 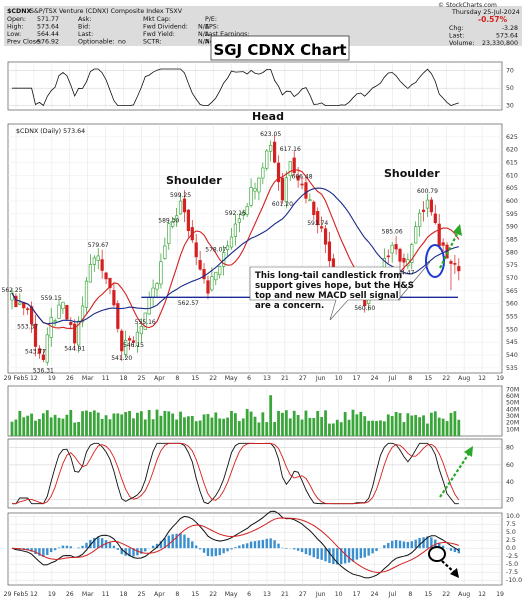 What do you see at coordinates (500, 43) in the screenshot?
I see `header-value: 23,330,800` at bounding box center [500, 43].